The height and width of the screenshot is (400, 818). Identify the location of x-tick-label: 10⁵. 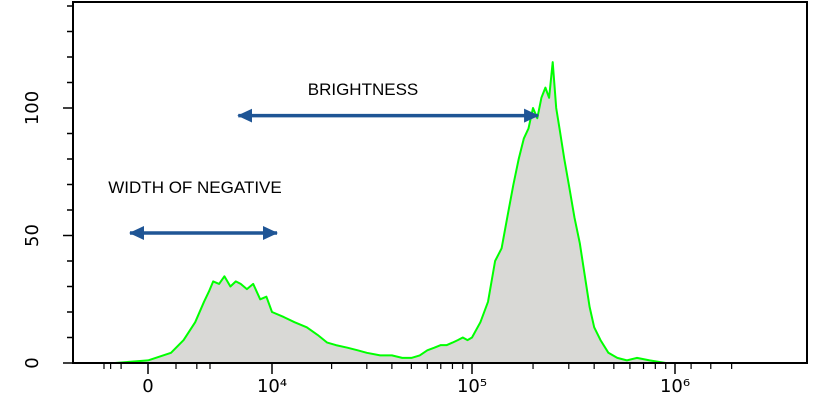
(472, 386).